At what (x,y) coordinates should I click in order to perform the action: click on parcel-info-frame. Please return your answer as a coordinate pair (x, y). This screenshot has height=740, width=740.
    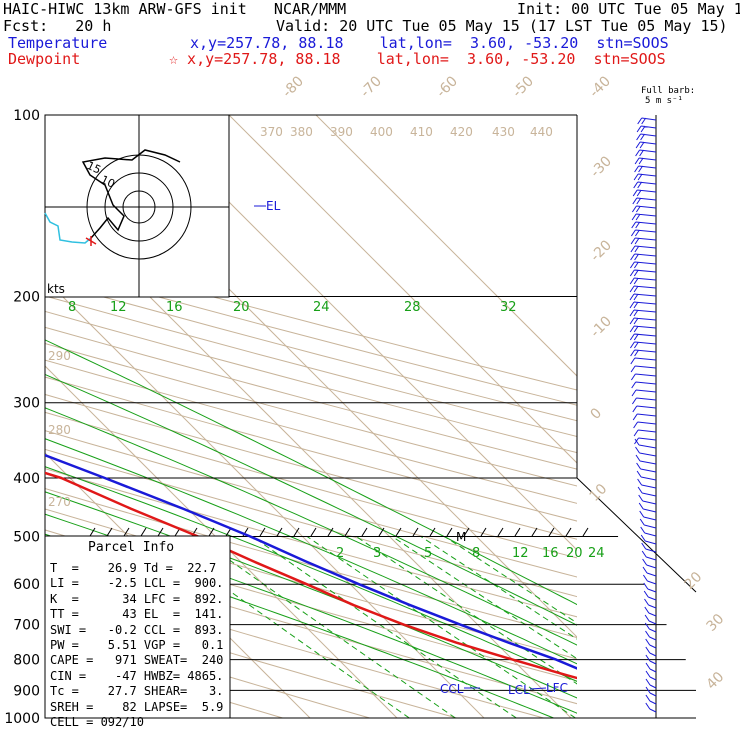
    Looking at the image, I should click on (137, 627).